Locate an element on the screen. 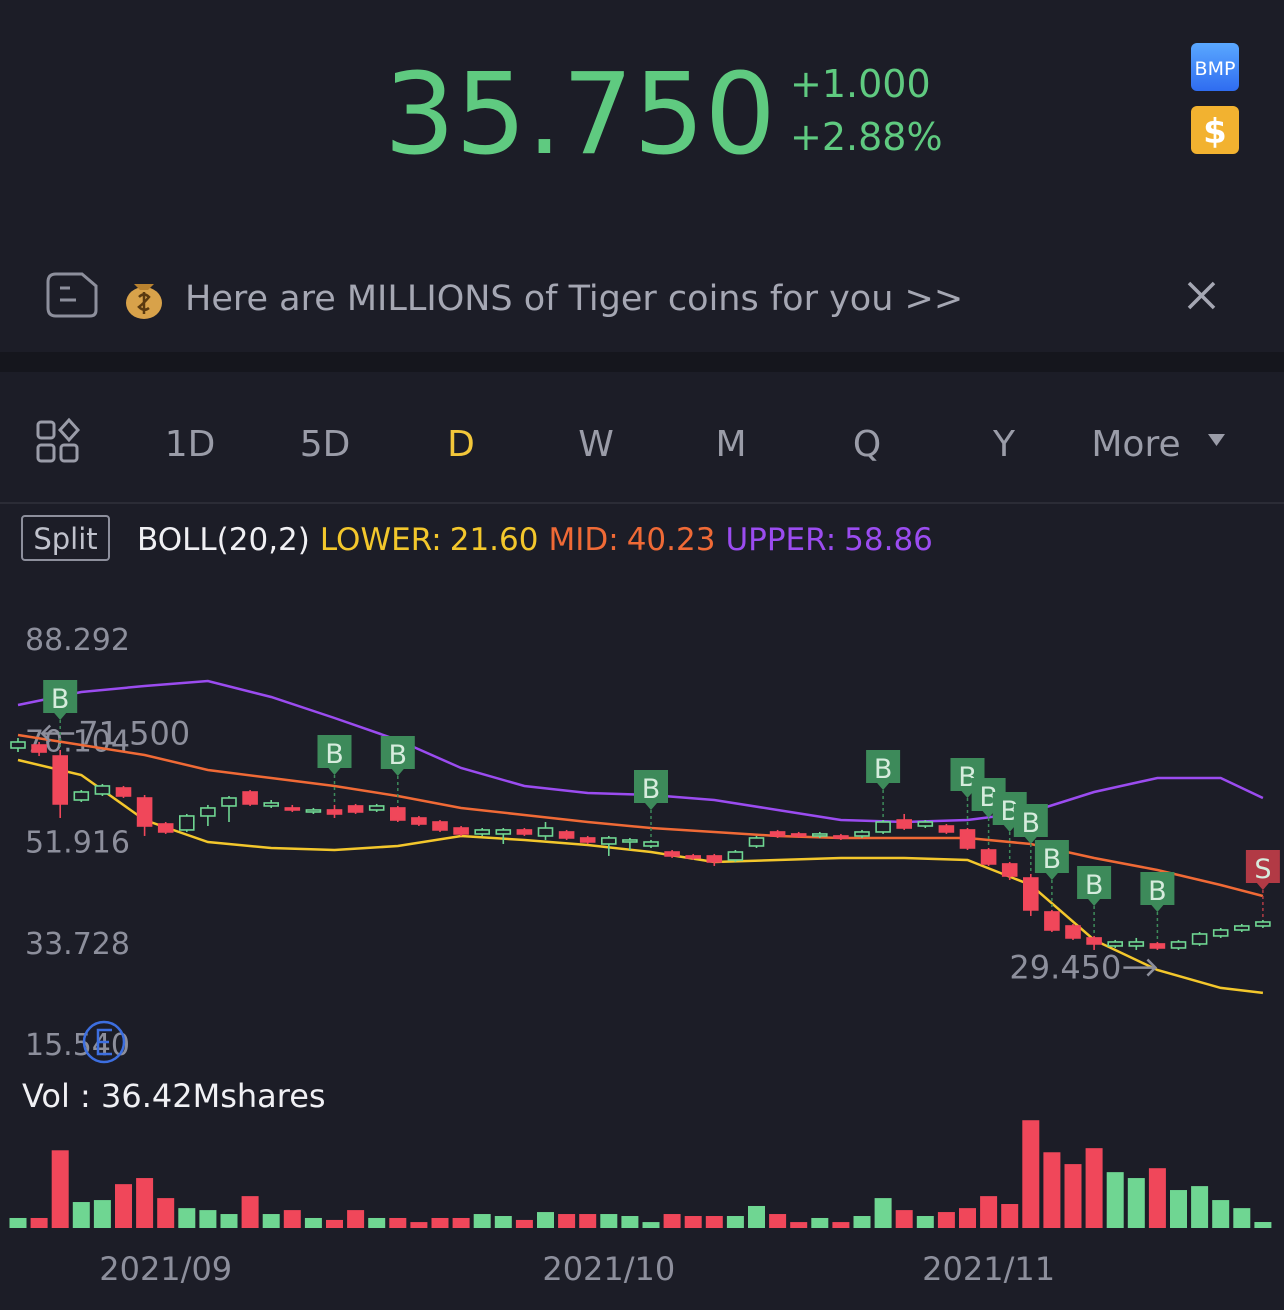 The width and height of the screenshot is (1284, 1310). period-tab: More is located at coordinates (1135, 444).